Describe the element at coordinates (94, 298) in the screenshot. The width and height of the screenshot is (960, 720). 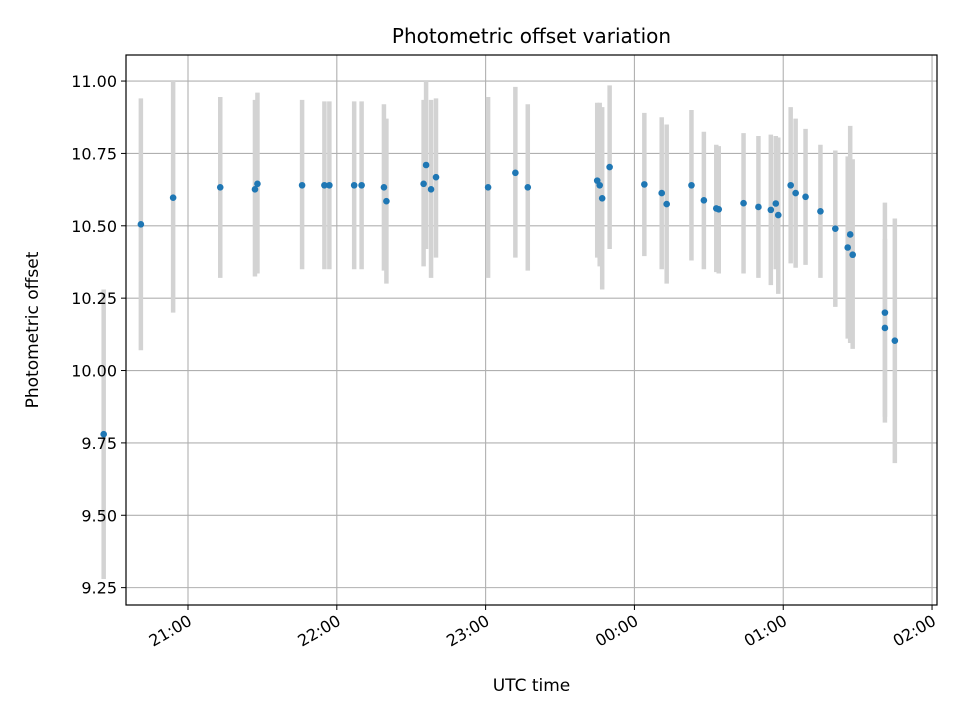
I see `y-tick-label: 10.25` at that location.